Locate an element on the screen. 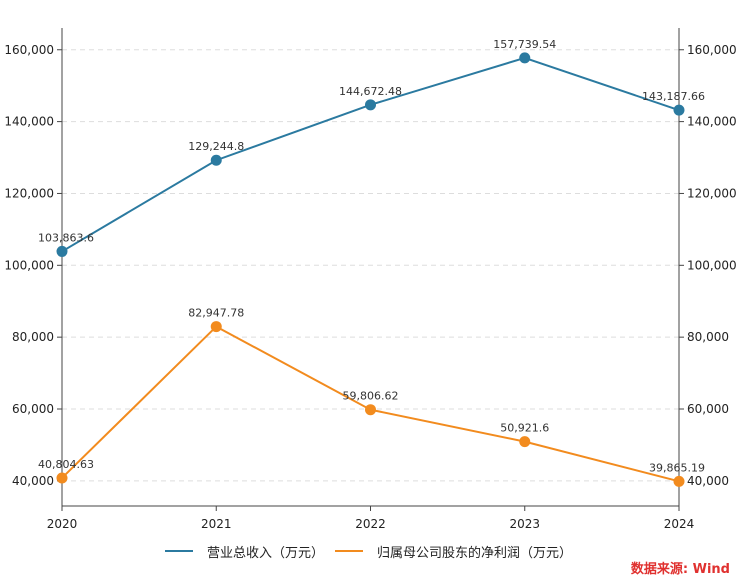 This screenshot has width=746, height=579. y-tick-label-right-2: 80,000 is located at coordinates (708, 337).